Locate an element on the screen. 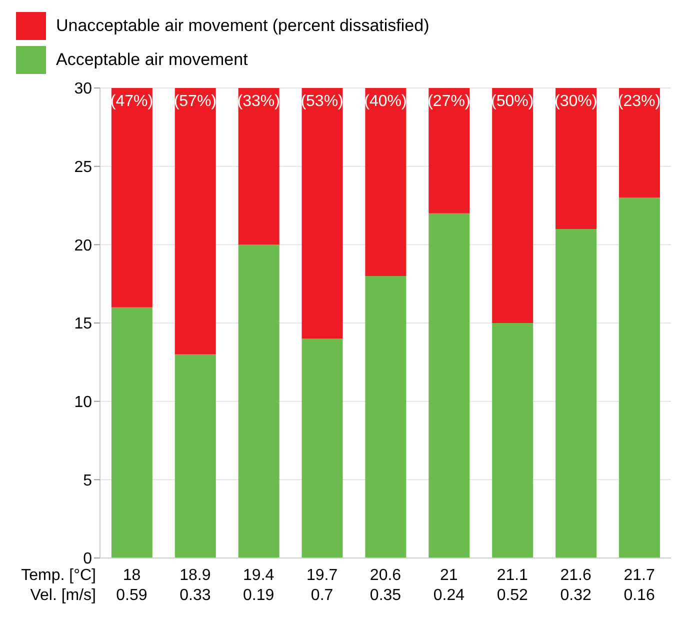 The height and width of the screenshot is (626, 687). x-axis-title: Temp. [°C] Vel. [m/s] is located at coordinates (53, 586).